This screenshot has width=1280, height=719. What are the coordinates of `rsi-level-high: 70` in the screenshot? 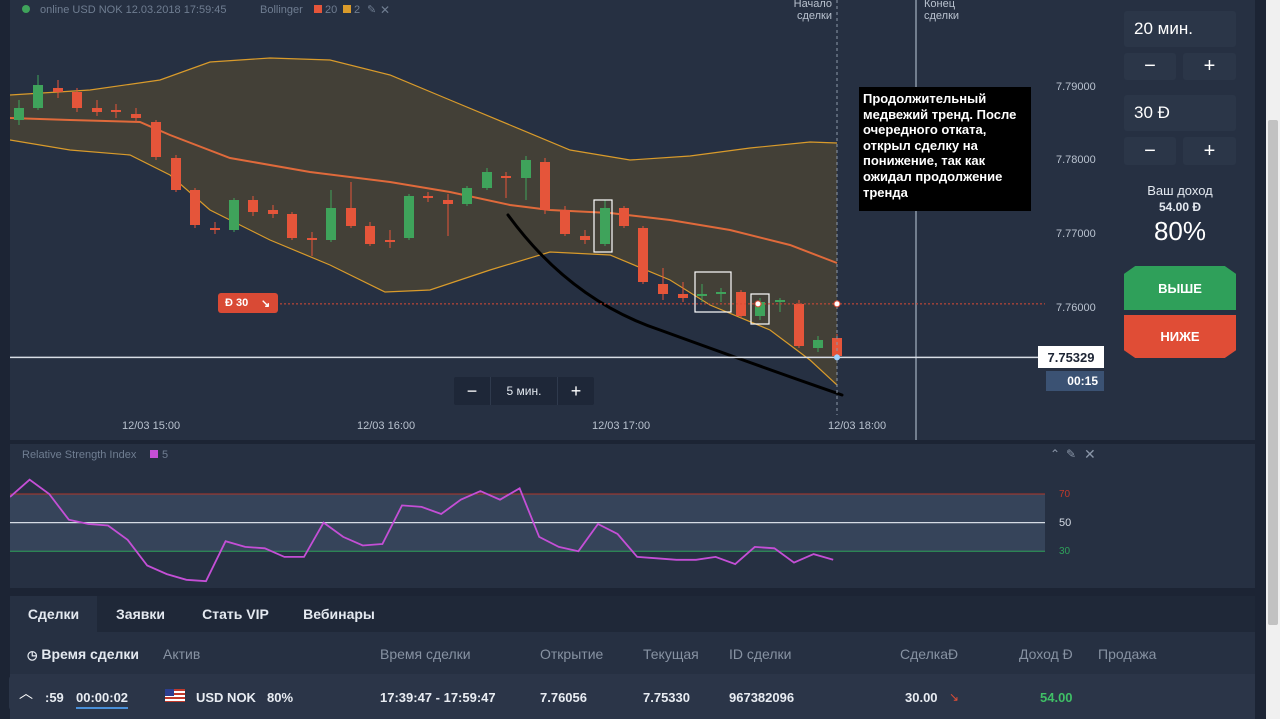 It's located at (1065, 494).